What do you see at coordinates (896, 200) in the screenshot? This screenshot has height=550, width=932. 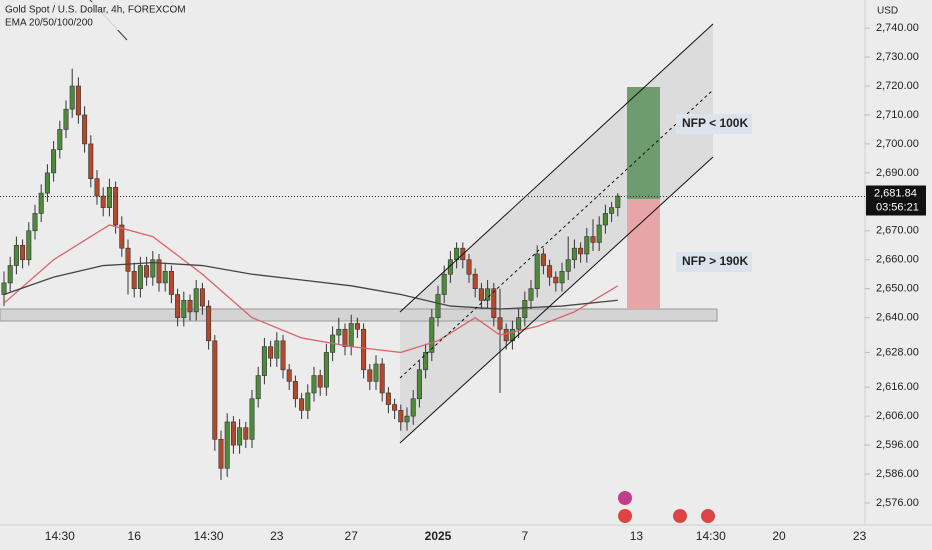 I see `last-price-box` at bounding box center [896, 200].